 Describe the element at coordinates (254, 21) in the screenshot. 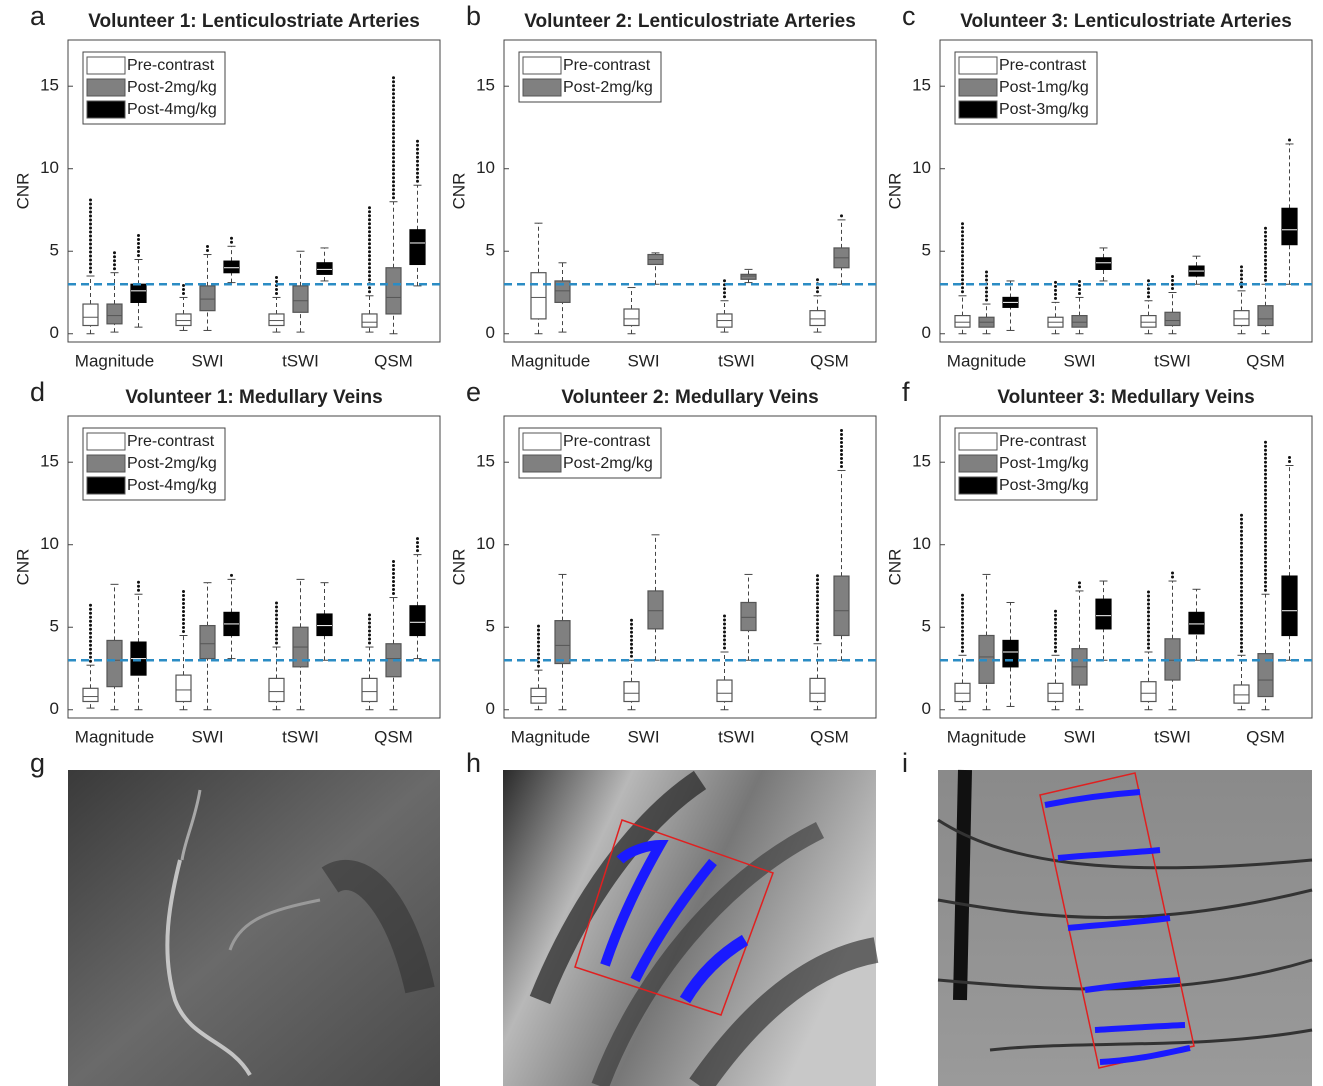

I see `chart-title: Volunteer 1: Lenticulostriate Arteries` at that location.